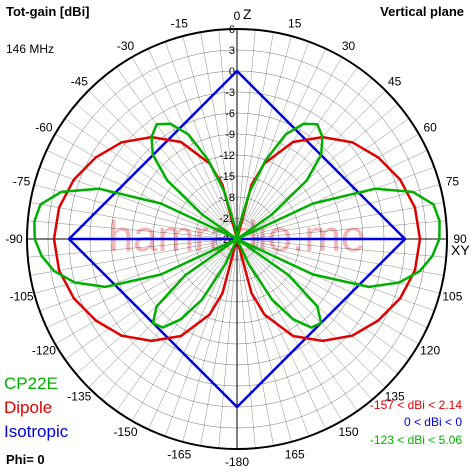 This screenshot has width=474, height=474. What do you see at coordinates (415, 405) in the screenshot?
I see `range-dipole: -157 < dBi < 2.14` at bounding box center [415, 405].